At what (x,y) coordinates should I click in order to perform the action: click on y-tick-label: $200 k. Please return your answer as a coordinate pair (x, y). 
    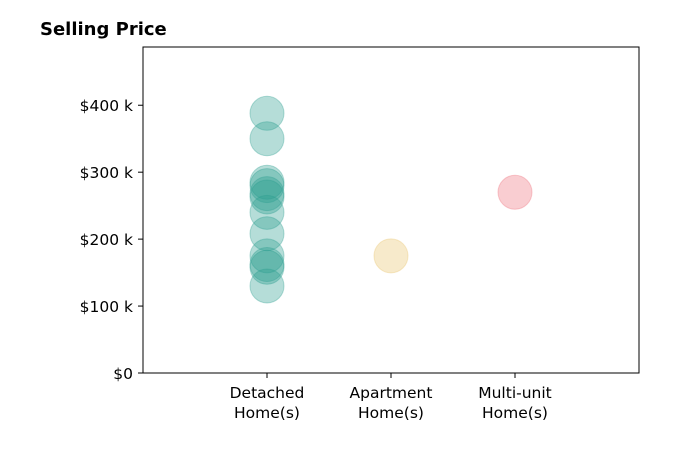
    Looking at the image, I should click on (106, 240).